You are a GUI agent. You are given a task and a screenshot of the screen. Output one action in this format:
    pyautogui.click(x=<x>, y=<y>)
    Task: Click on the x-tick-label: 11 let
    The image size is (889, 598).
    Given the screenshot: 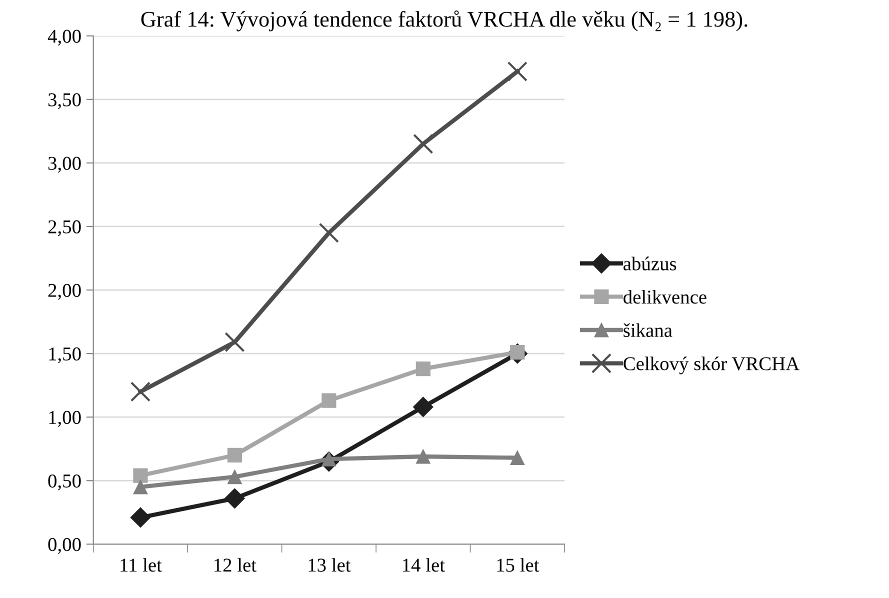 What is the action you would take?
    pyautogui.click(x=141, y=565)
    